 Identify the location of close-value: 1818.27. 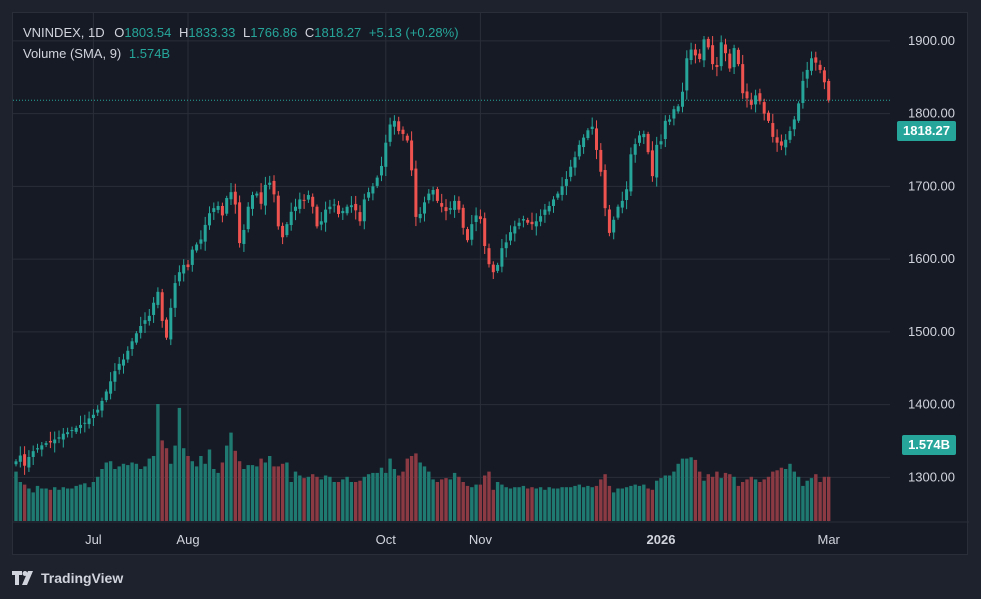
(338, 32).